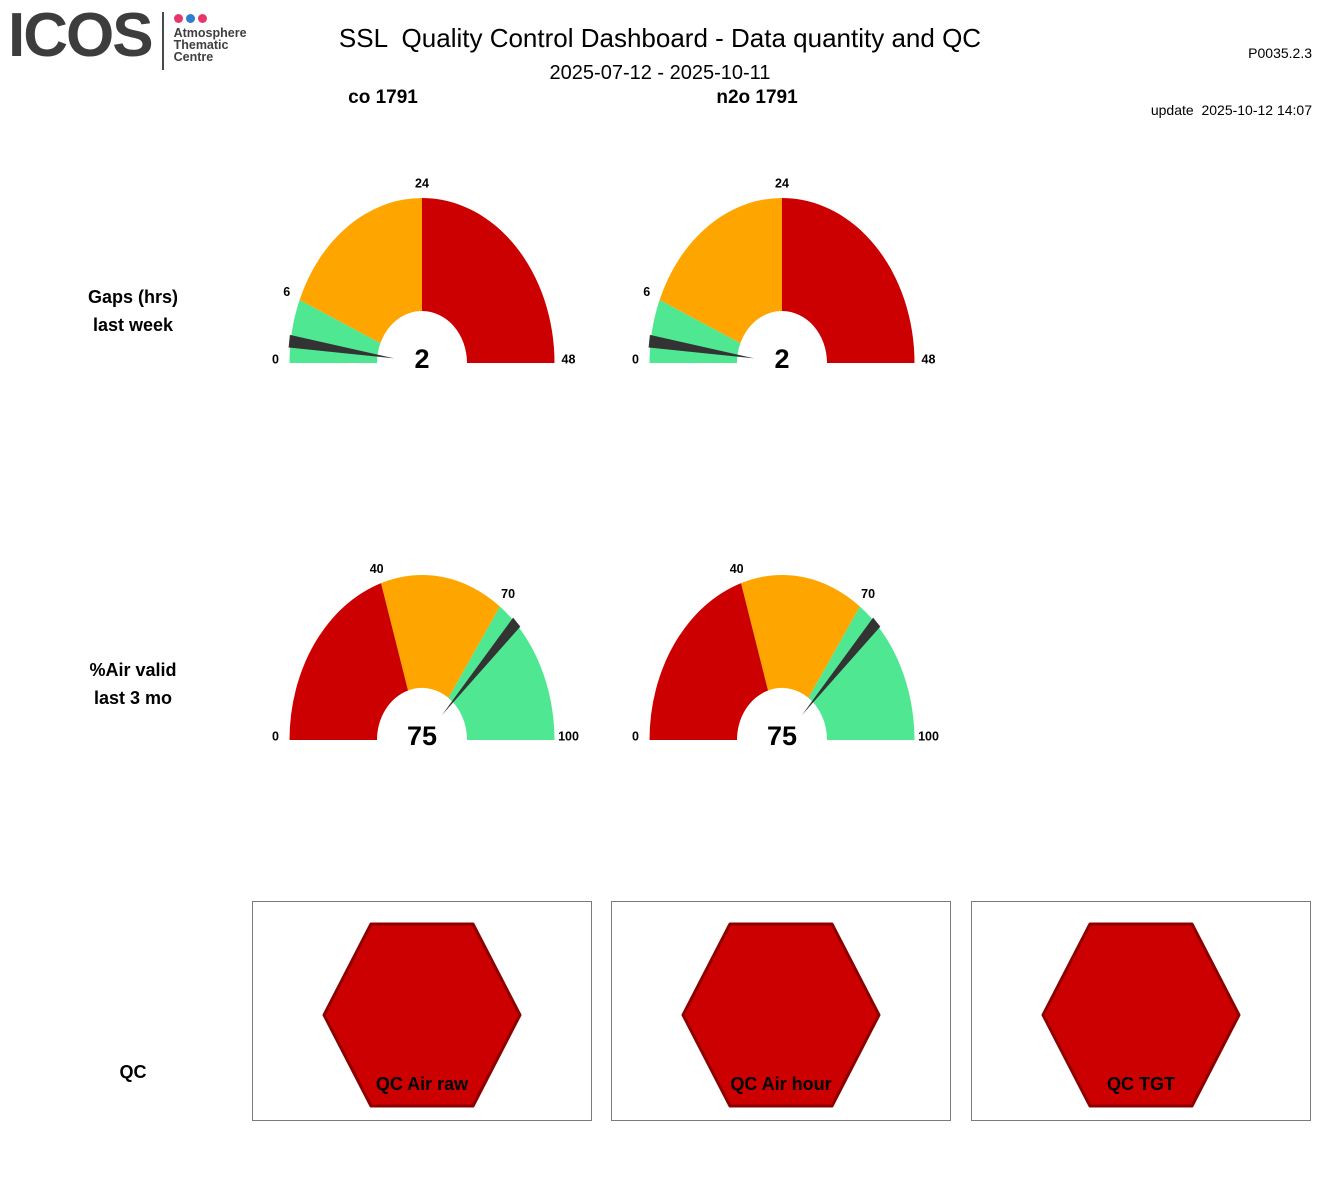 This screenshot has width=1320, height=1200. I want to click on row-label-air-valid: %Air valid last 3 mo, so click(133, 684).